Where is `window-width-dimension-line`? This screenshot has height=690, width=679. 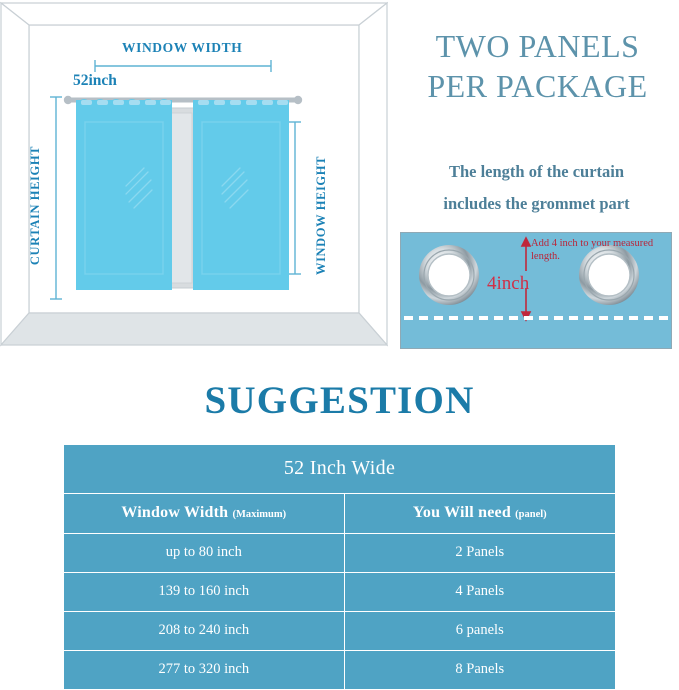 window-width-dimension-line is located at coordinates (183, 66).